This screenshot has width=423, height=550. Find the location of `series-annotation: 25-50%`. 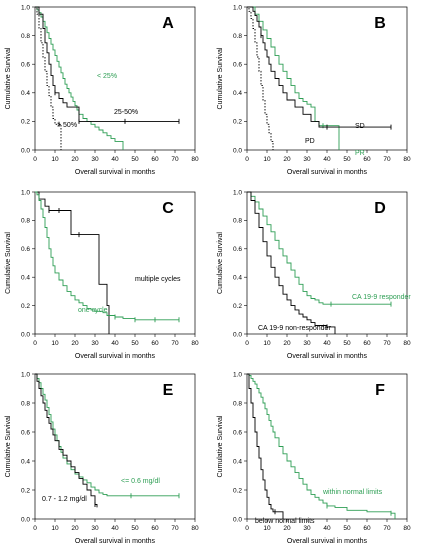

series-annotation: 25-50% is located at coordinates (126, 112).